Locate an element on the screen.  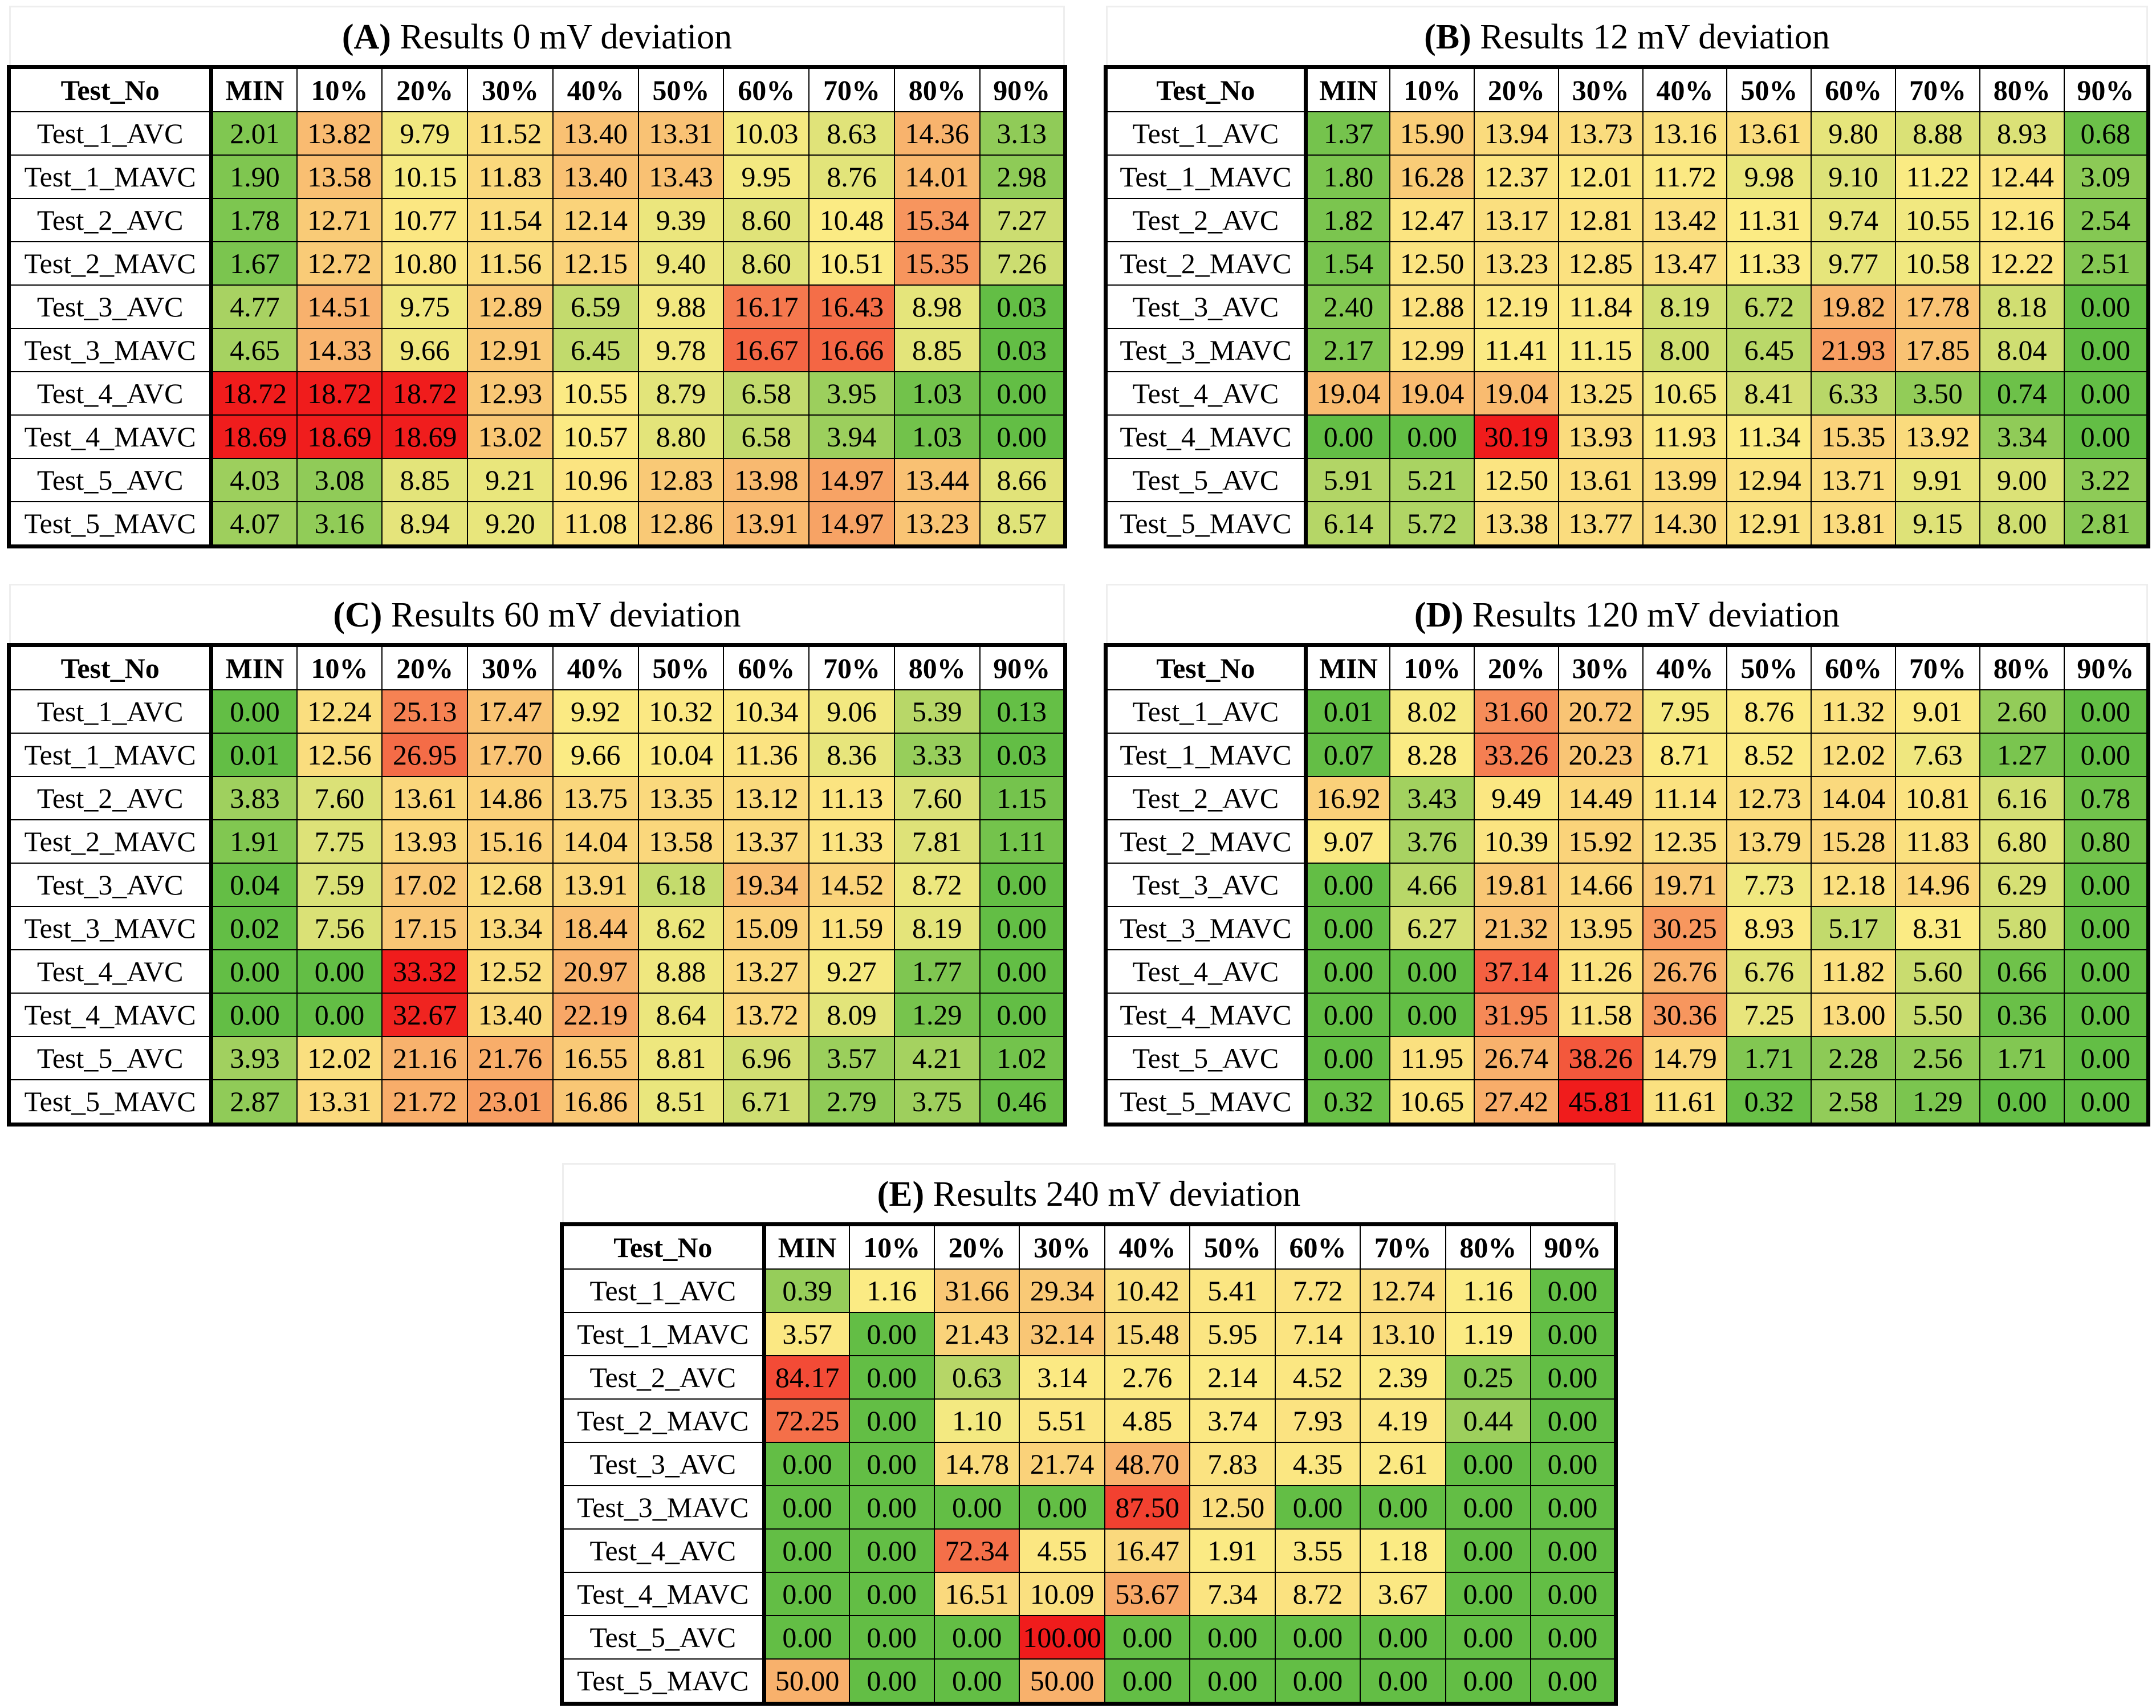
heatmap-cell: 8.66 is located at coordinates (1022, 480).